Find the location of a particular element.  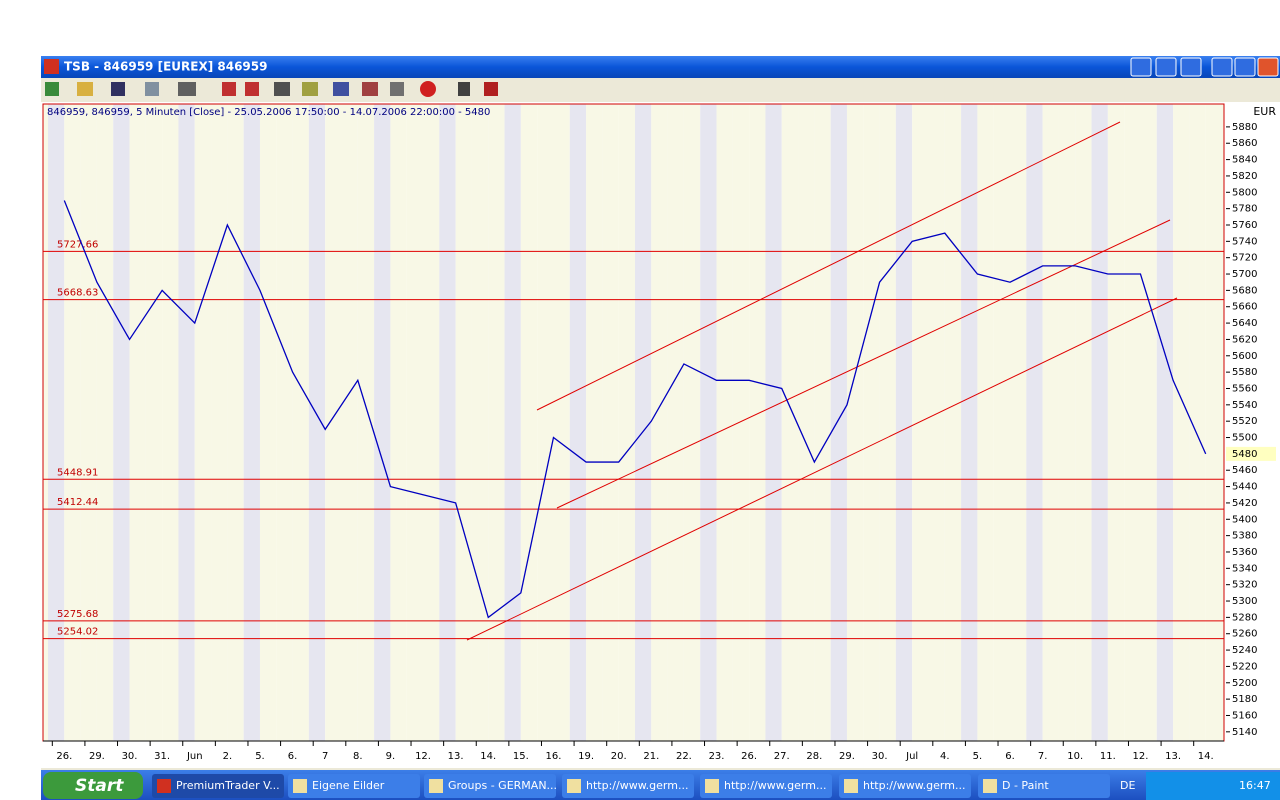

start-button is located at coordinates (93, 785).